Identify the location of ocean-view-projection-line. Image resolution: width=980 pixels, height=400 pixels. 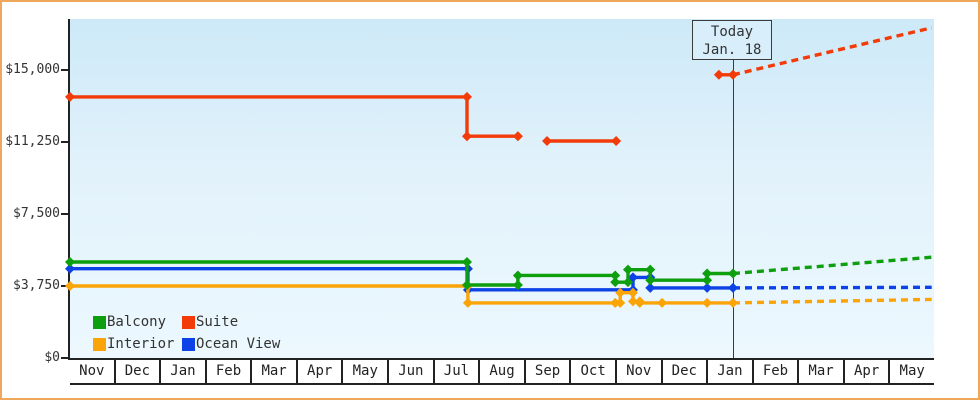
(832, 287).